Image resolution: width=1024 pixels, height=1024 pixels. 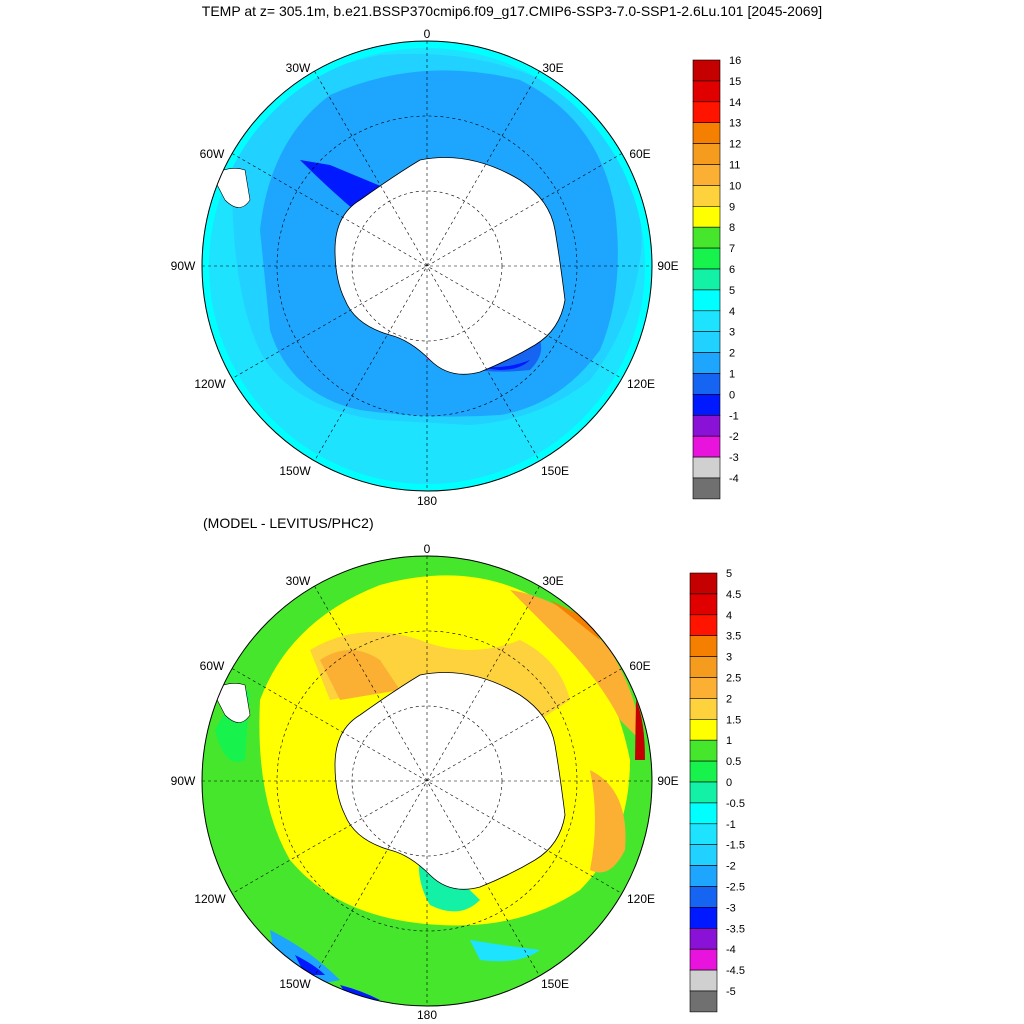 What do you see at coordinates (734, 166) in the screenshot?
I see `colorbar_top-tick-label: 11` at bounding box center [734, 166].